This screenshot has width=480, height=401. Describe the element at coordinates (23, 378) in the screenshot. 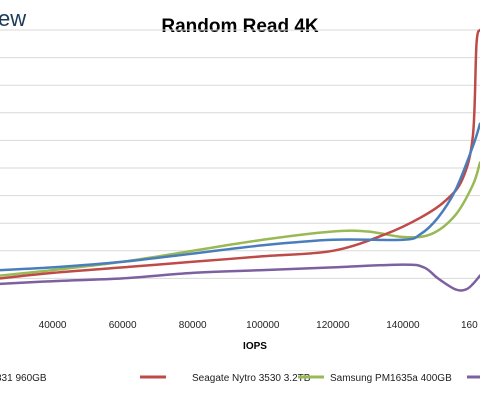

I see `legend-label-1: 331 960GB` at that location.